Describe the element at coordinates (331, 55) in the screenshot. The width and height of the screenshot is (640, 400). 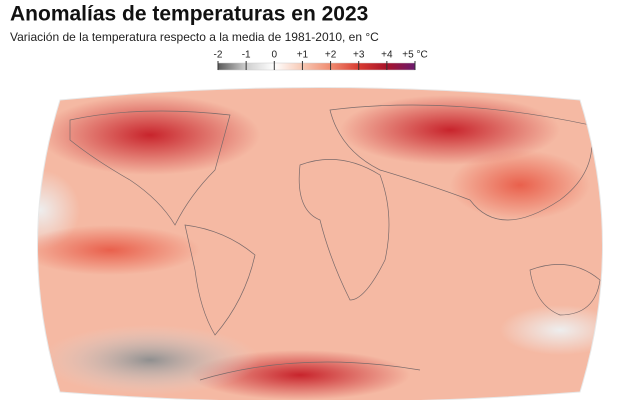
I see `legend-tick-label: +2` at that location.